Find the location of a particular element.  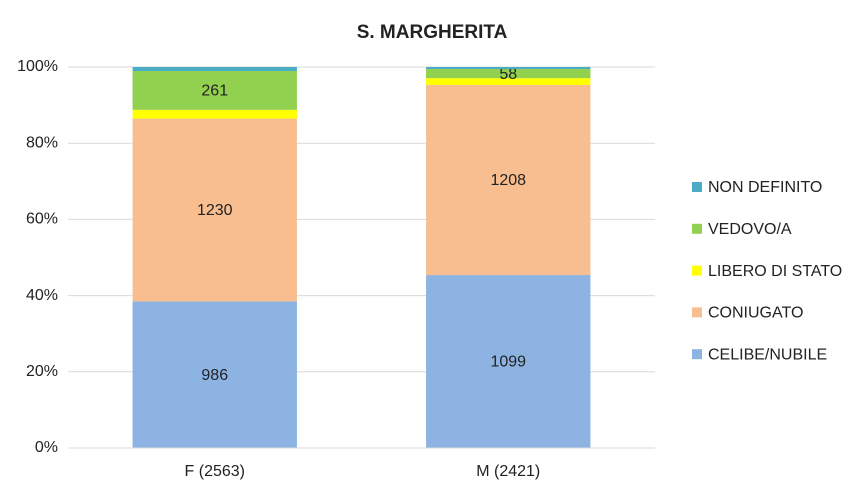

y-tick-label: 20% is located at coordinates (42, 371).